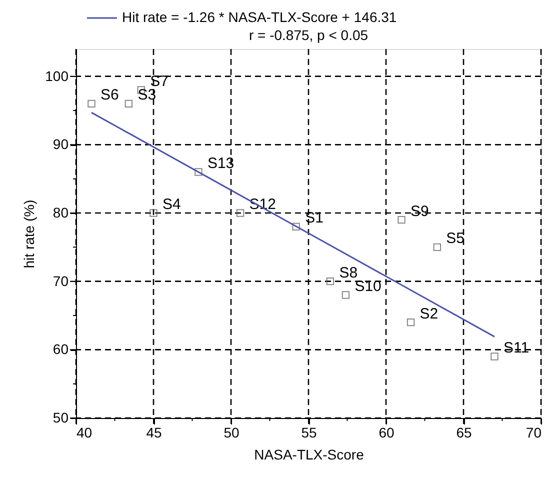 The height and width of the screenshot is (478, 552). Describe the element at coordinates (309, 454) in the screenshot. I see `x-axis-title: NASA-TLX-Score` at that location.